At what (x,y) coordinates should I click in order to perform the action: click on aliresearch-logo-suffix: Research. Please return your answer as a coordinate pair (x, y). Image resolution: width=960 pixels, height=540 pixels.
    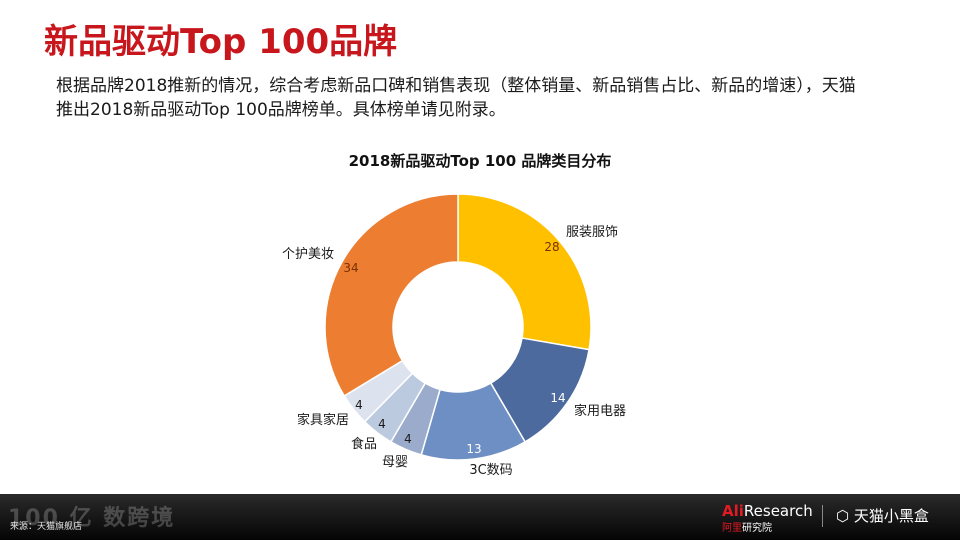
    Looking at the image, I should click on (778, 511).